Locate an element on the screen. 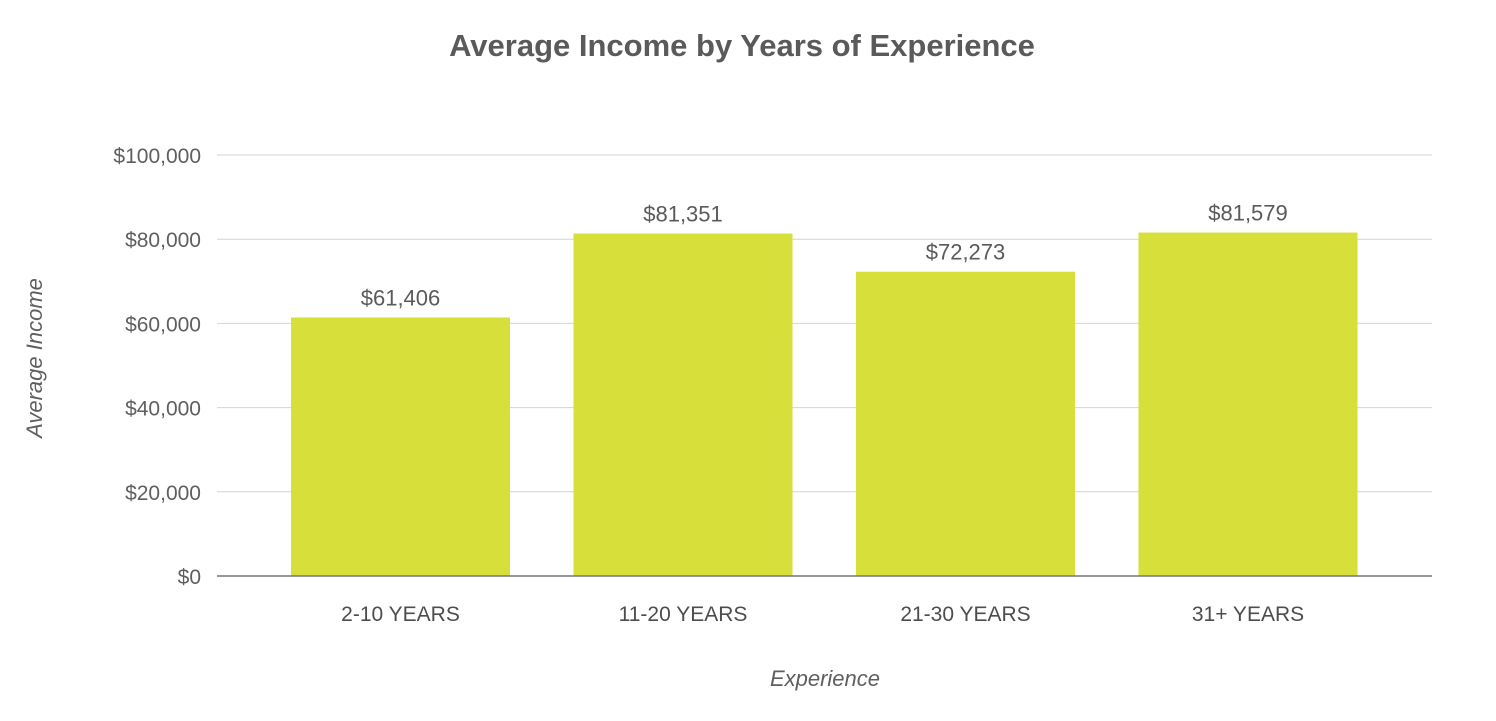 This screenshot has height=721, width=1496. data-label: $81,579 is located at coordinates (1248, 213).